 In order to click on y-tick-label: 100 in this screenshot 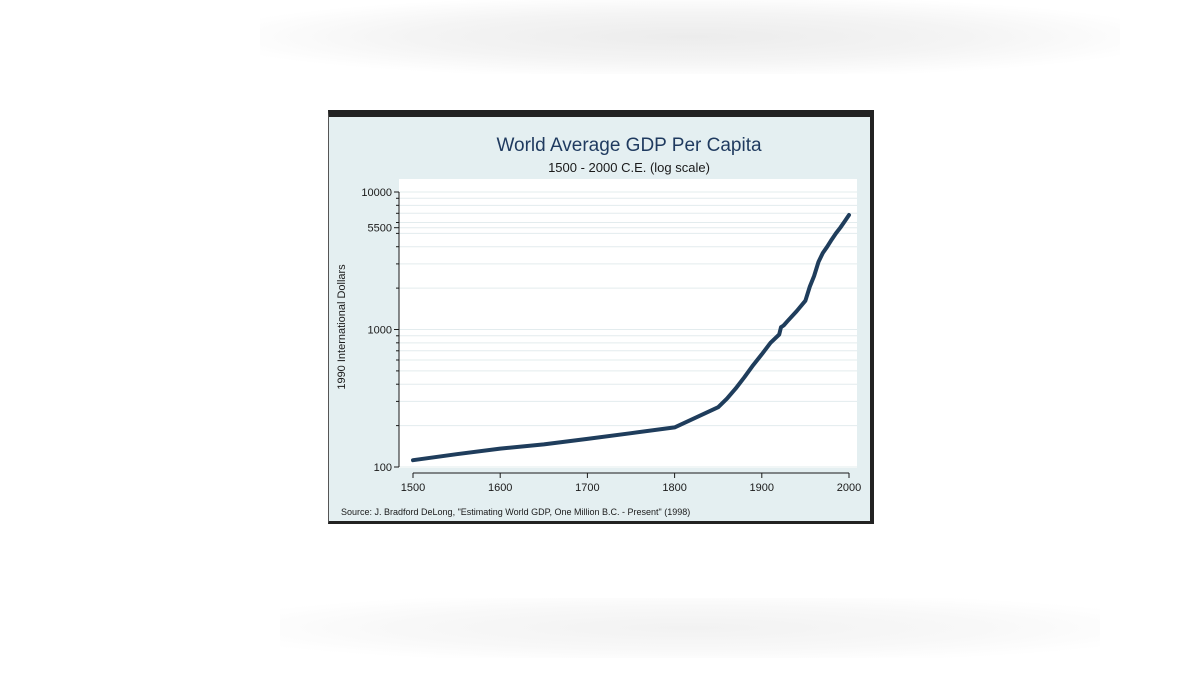, I will do `click(383, 468)`.